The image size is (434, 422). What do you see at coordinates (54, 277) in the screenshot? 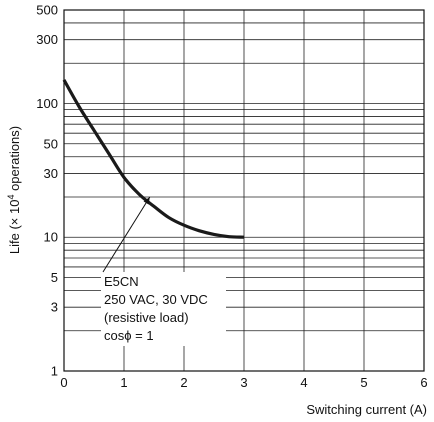
I see `y-tick-label: 5` at bounding box center [54, 277].